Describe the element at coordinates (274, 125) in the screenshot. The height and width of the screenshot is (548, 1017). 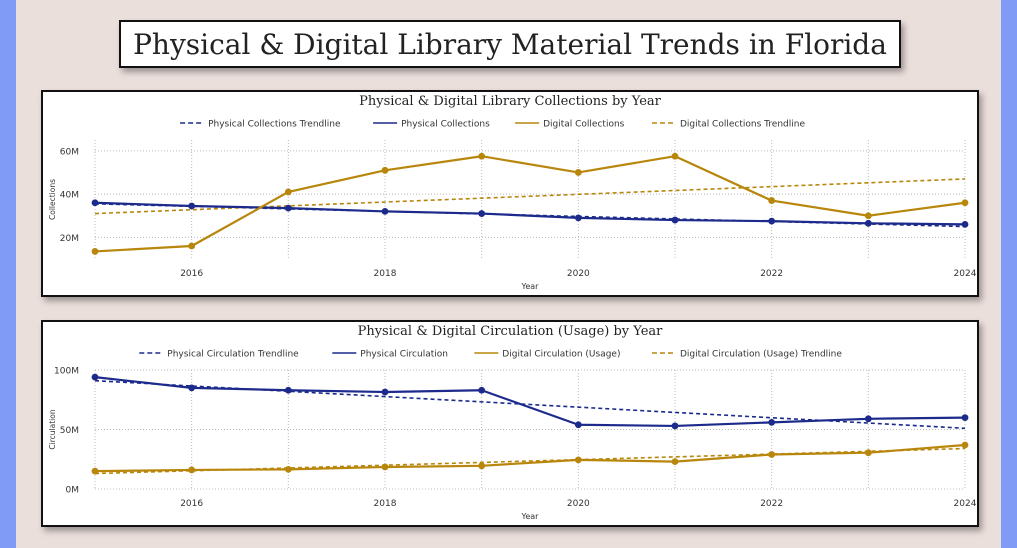
I see `legend-label: Physical Collections Trendline` at that location.